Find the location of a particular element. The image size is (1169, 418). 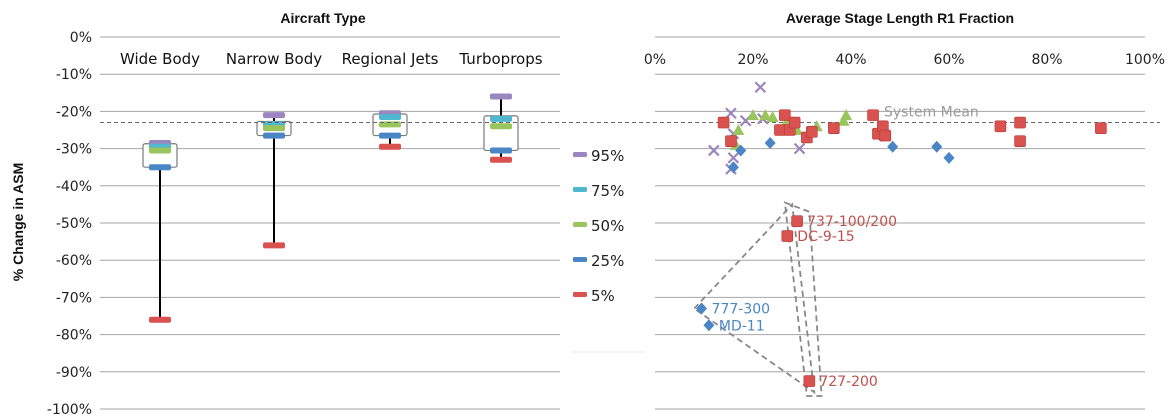

legend-label: 25% is located at coordinates (607, 261).